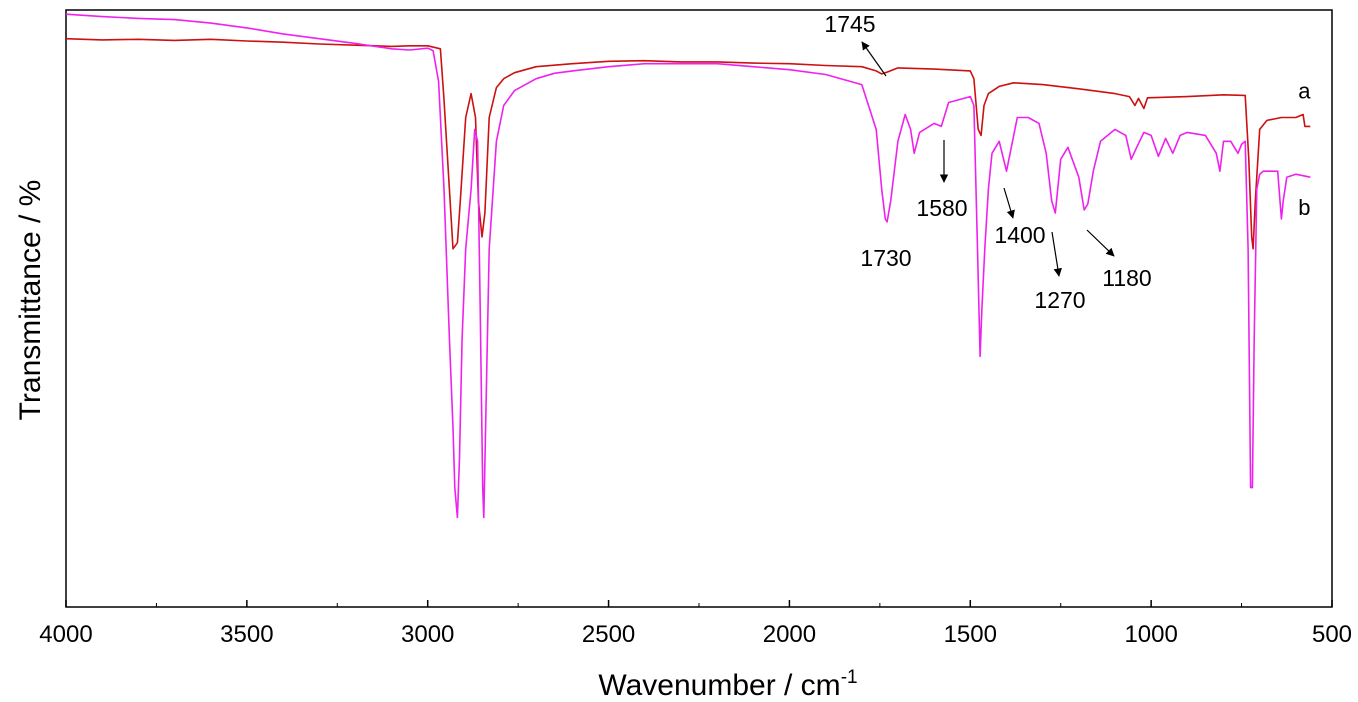 The image size is (1358, 702). What do you see at coordinates (1304, 149) in the screenshot?
I see `series-labels: ab` at bounding box center [1304, 149].